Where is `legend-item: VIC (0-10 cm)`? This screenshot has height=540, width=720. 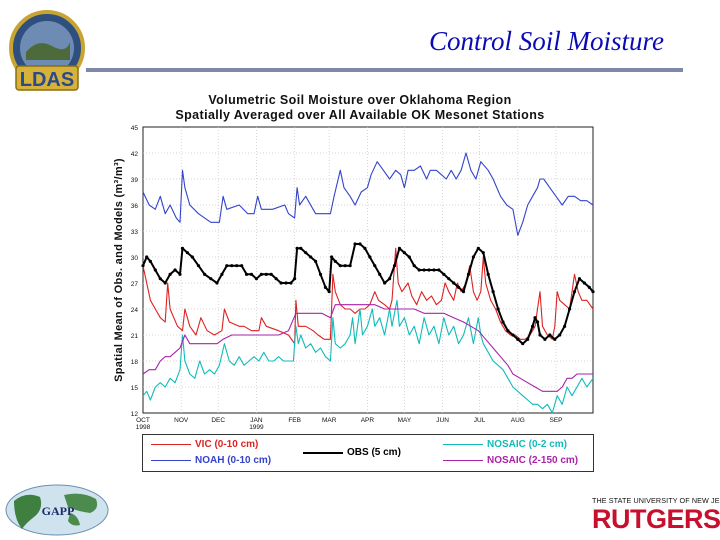
legend-item: VIC (0-10 cm) is located at coordinates (204, 444).